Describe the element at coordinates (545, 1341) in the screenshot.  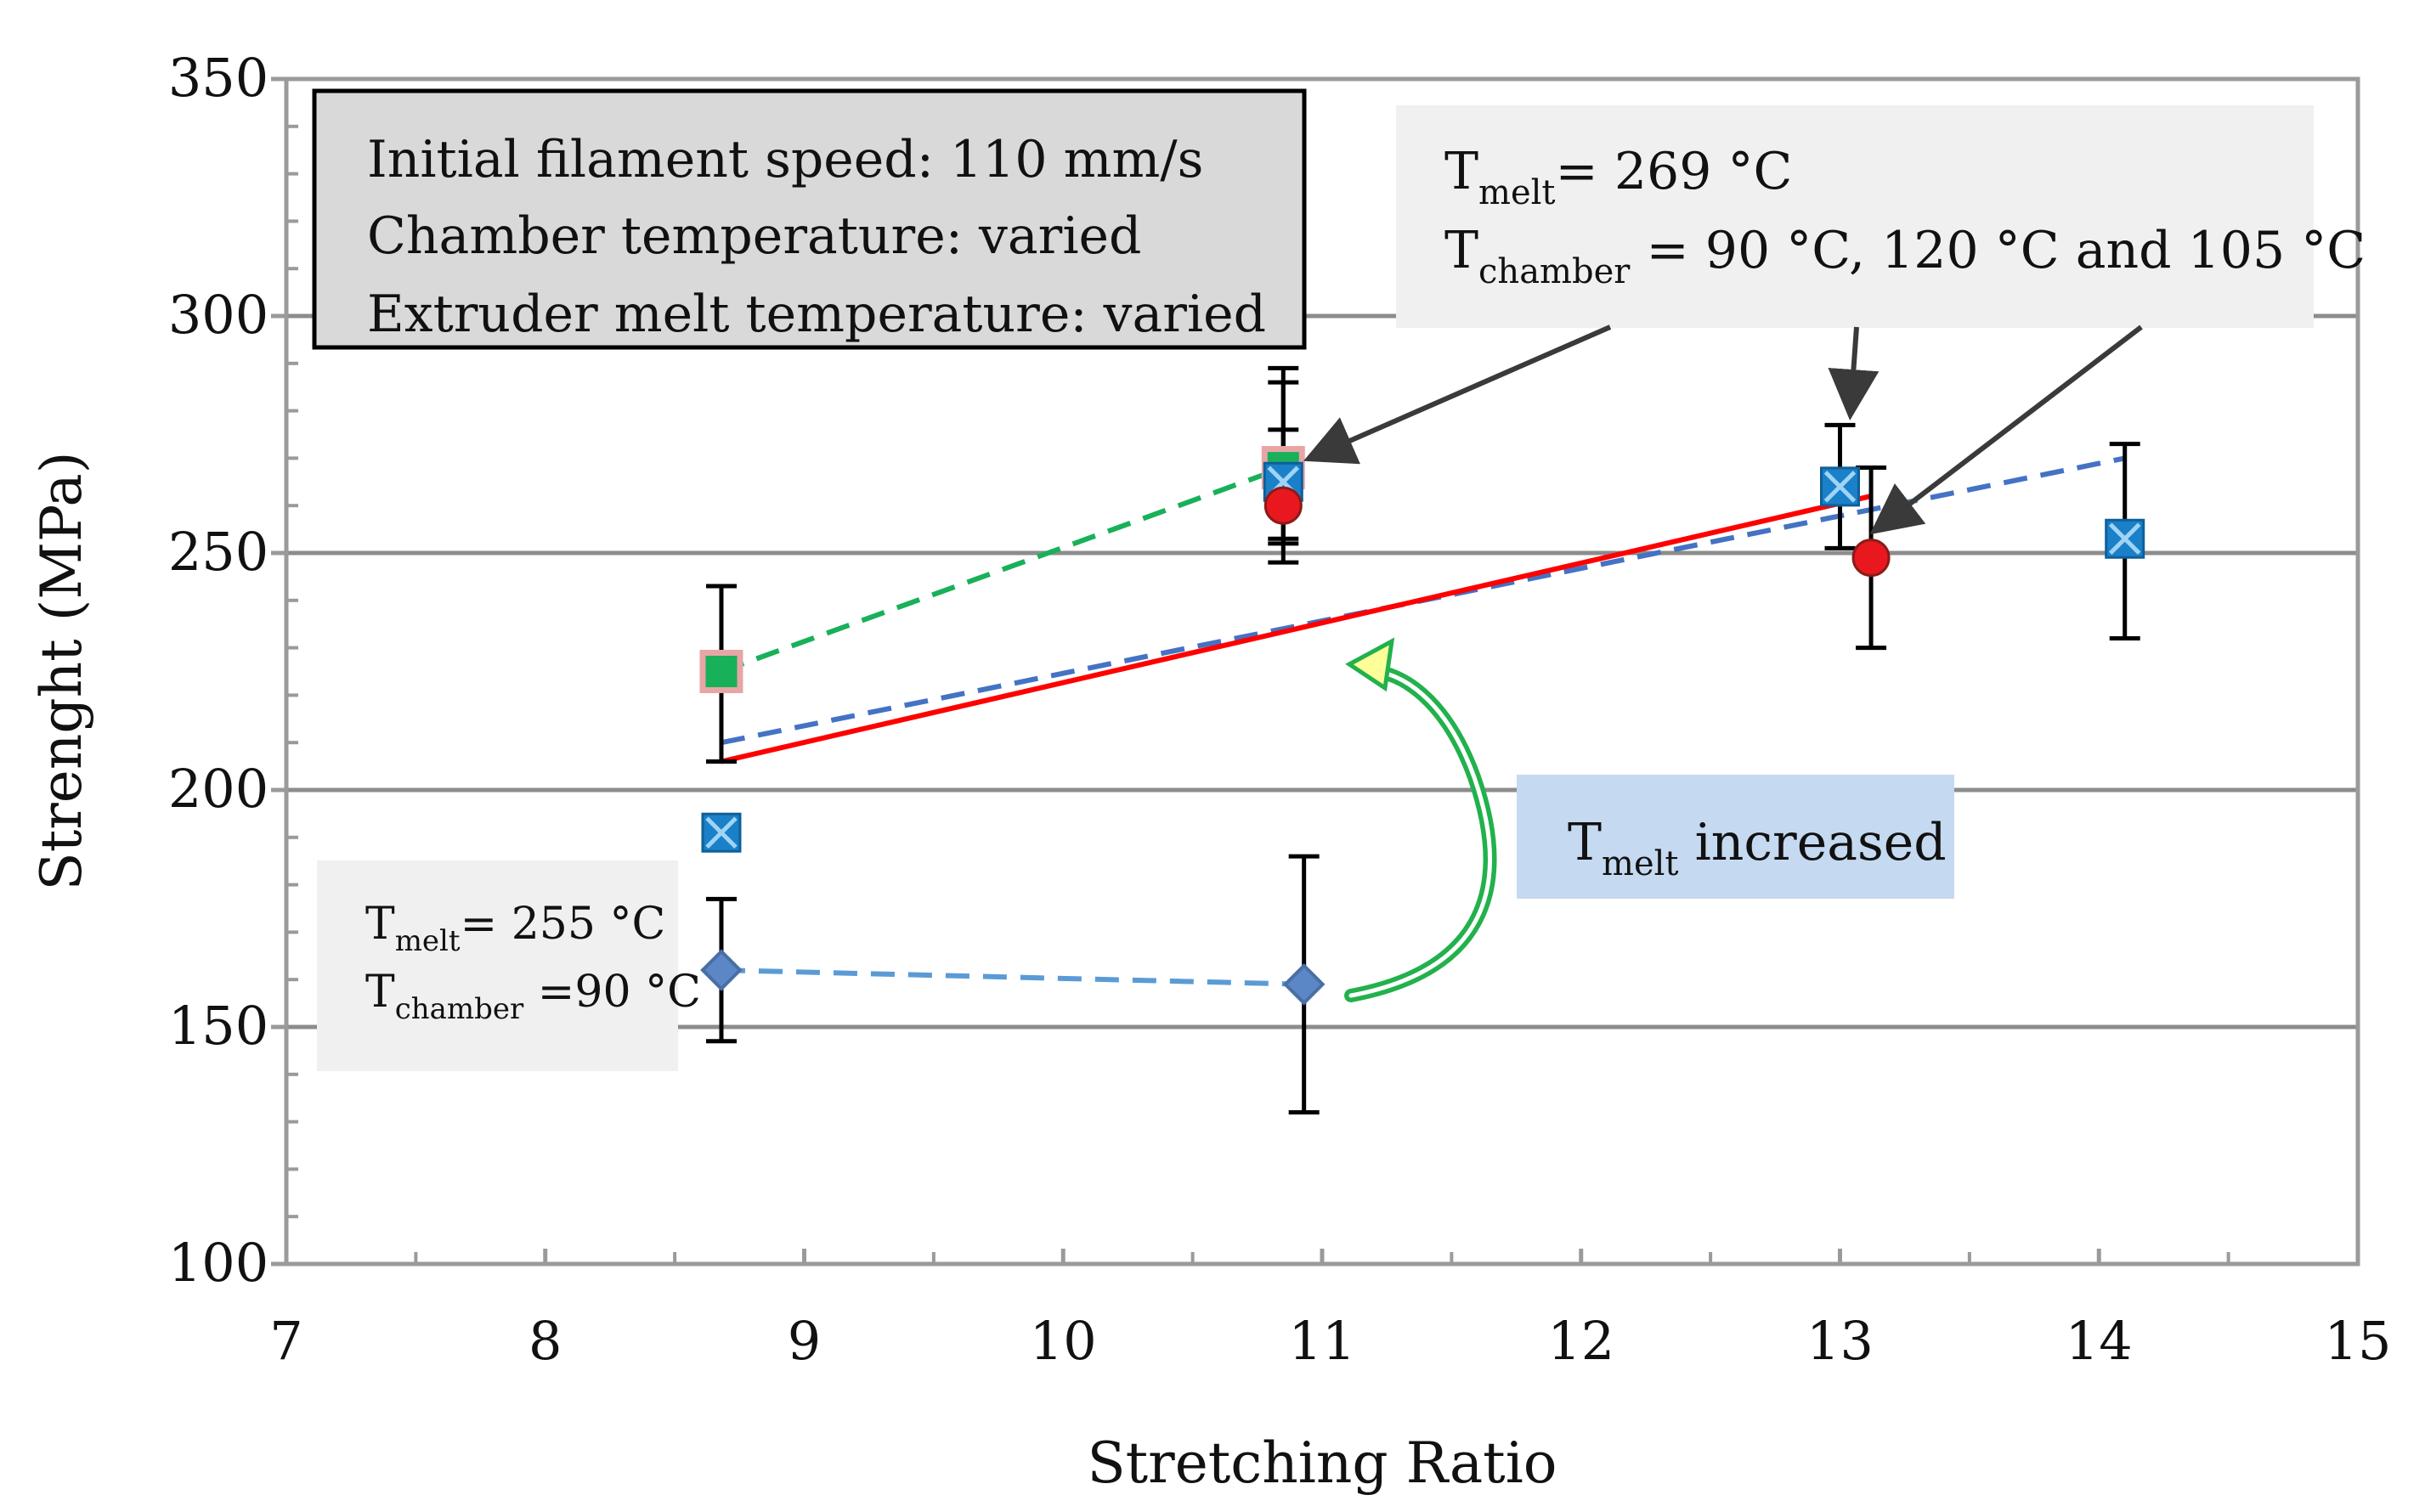
I see `x-tick-label-8: 8` at that location.